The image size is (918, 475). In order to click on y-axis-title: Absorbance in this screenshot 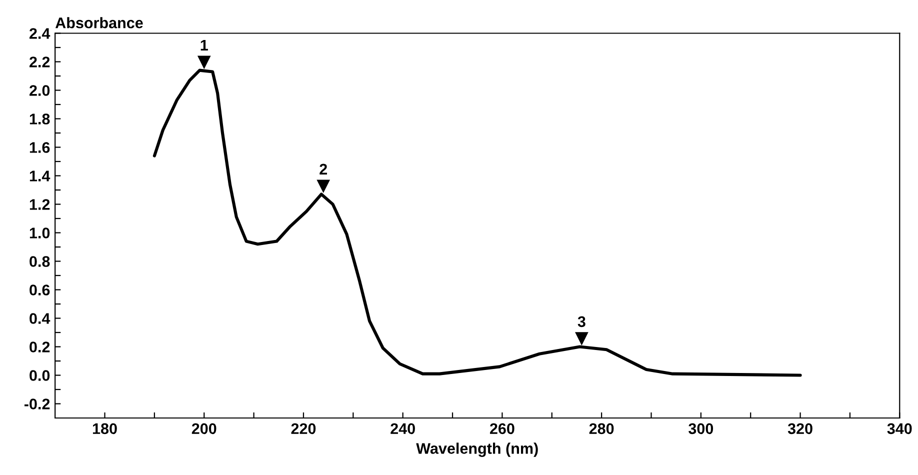, I will do `click(99, 22)`.